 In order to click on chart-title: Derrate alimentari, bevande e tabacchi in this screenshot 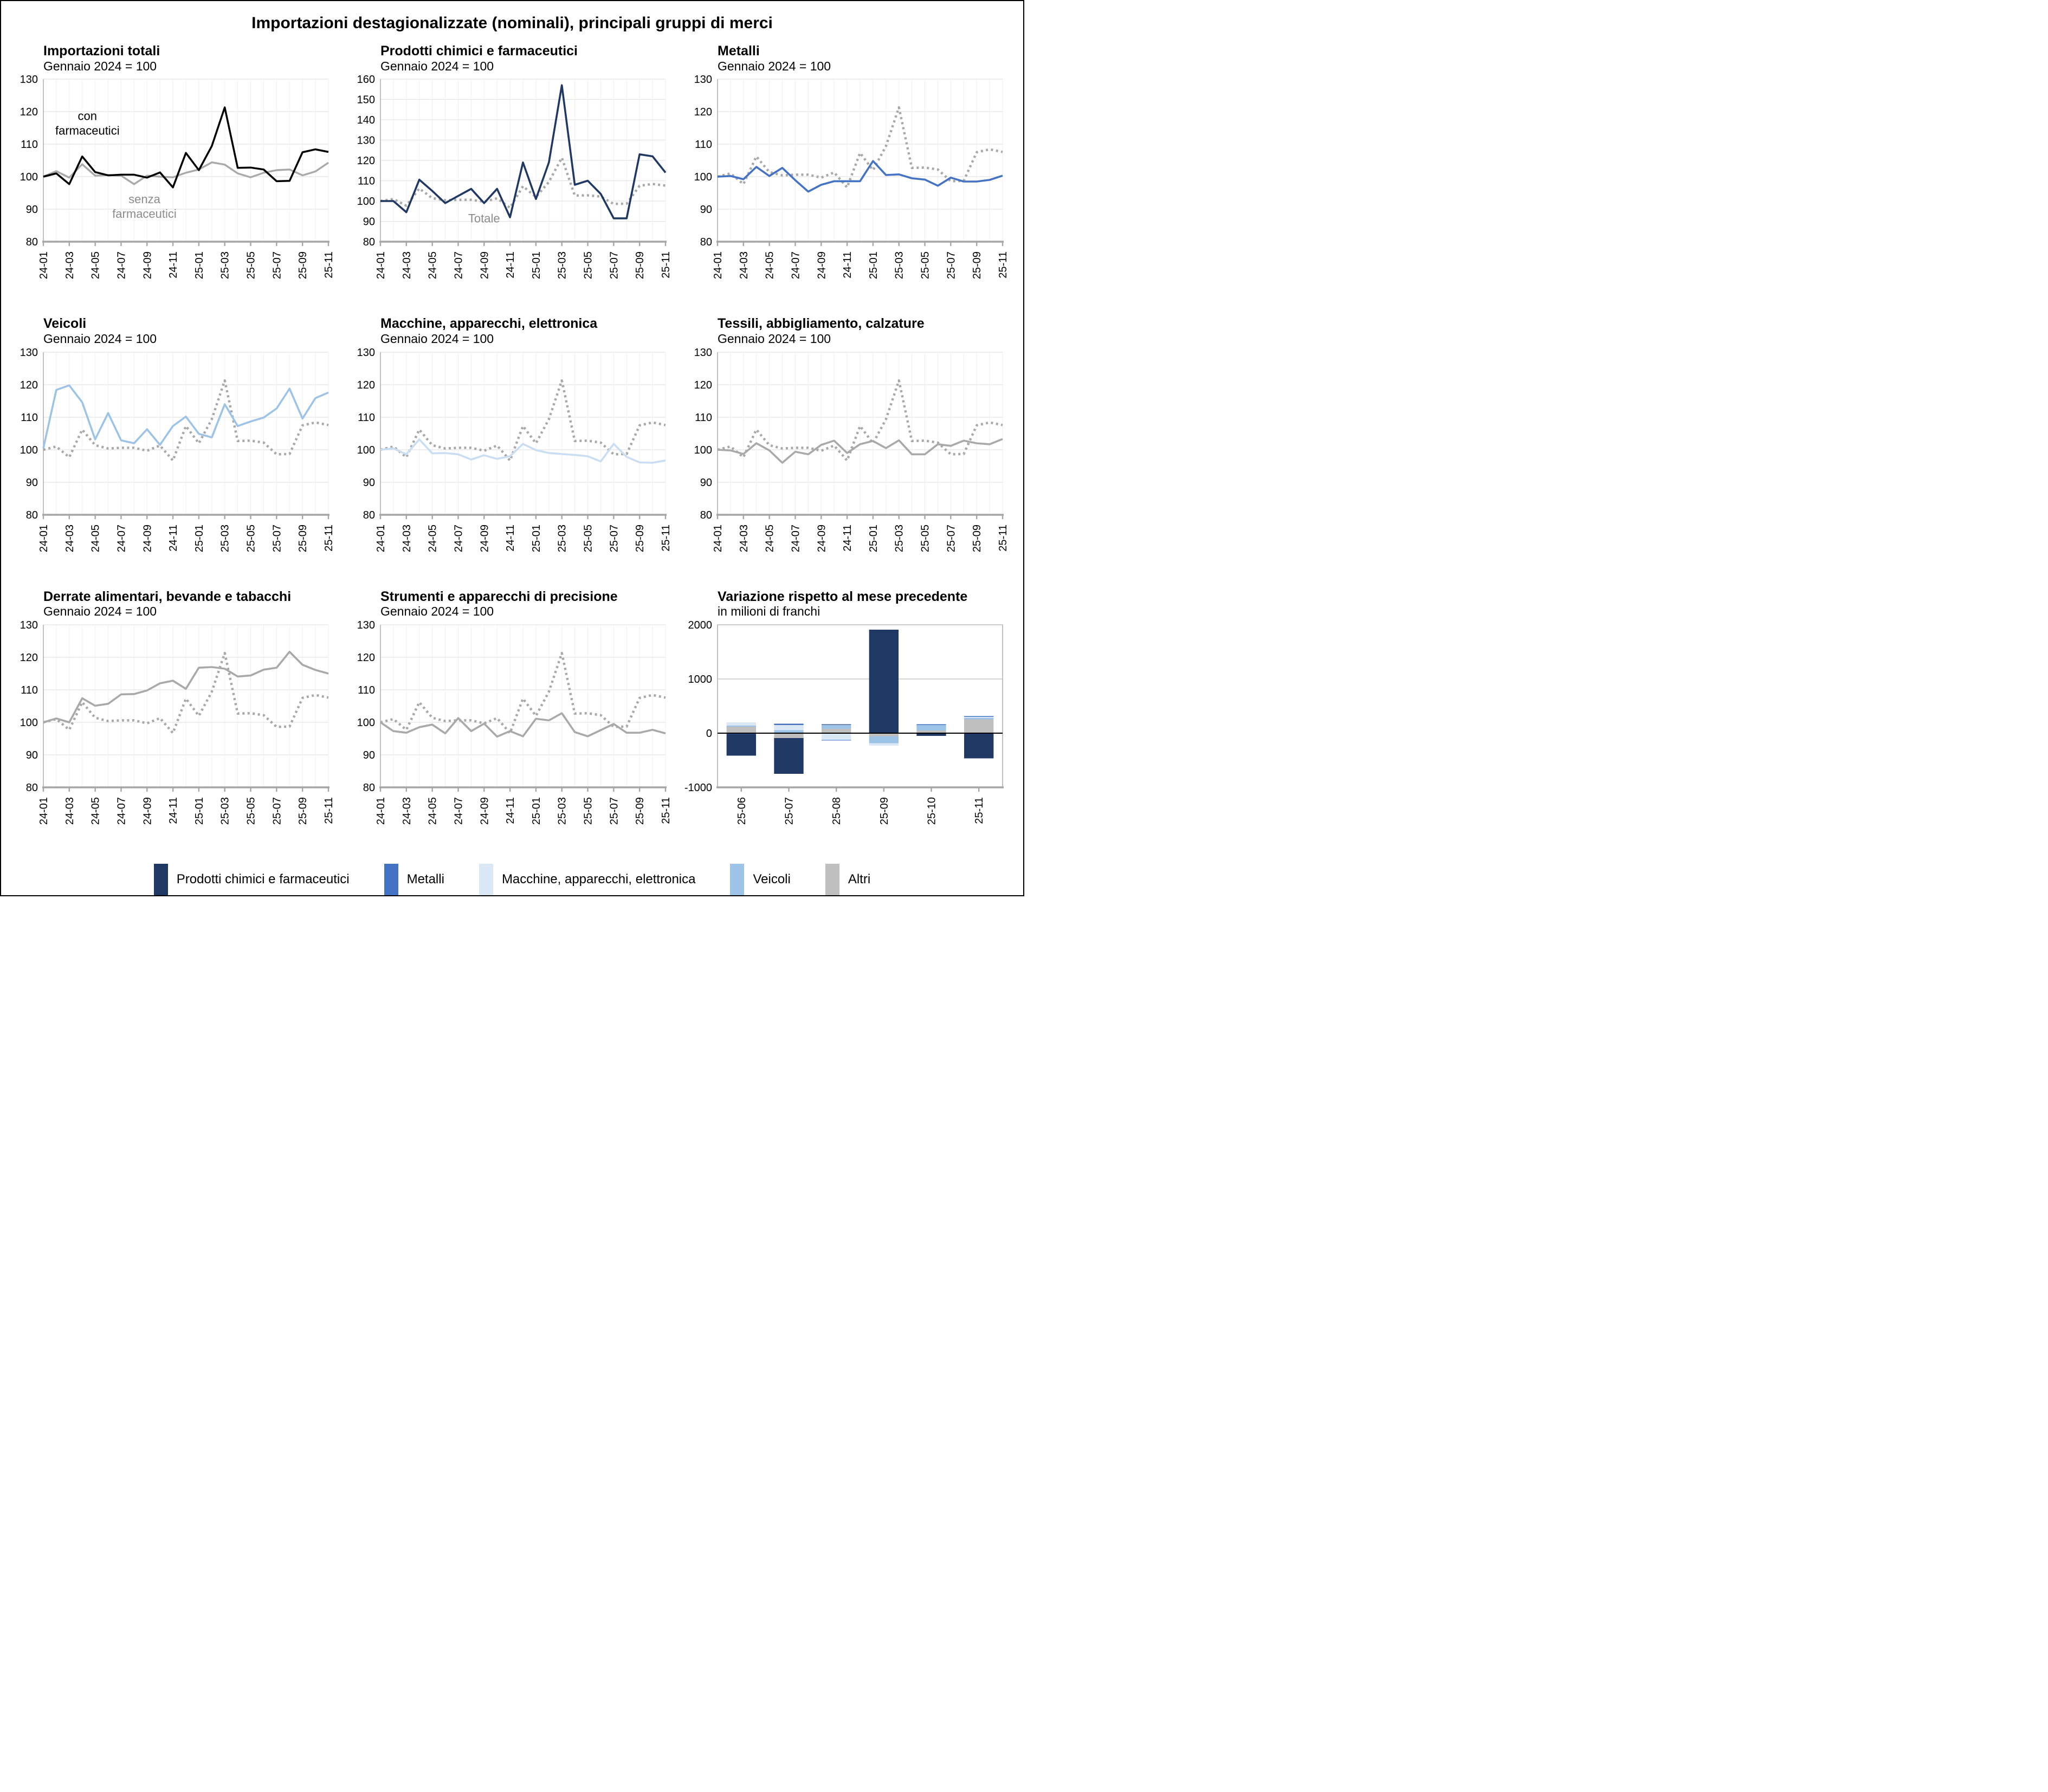, I will do `click(167, 596)`.